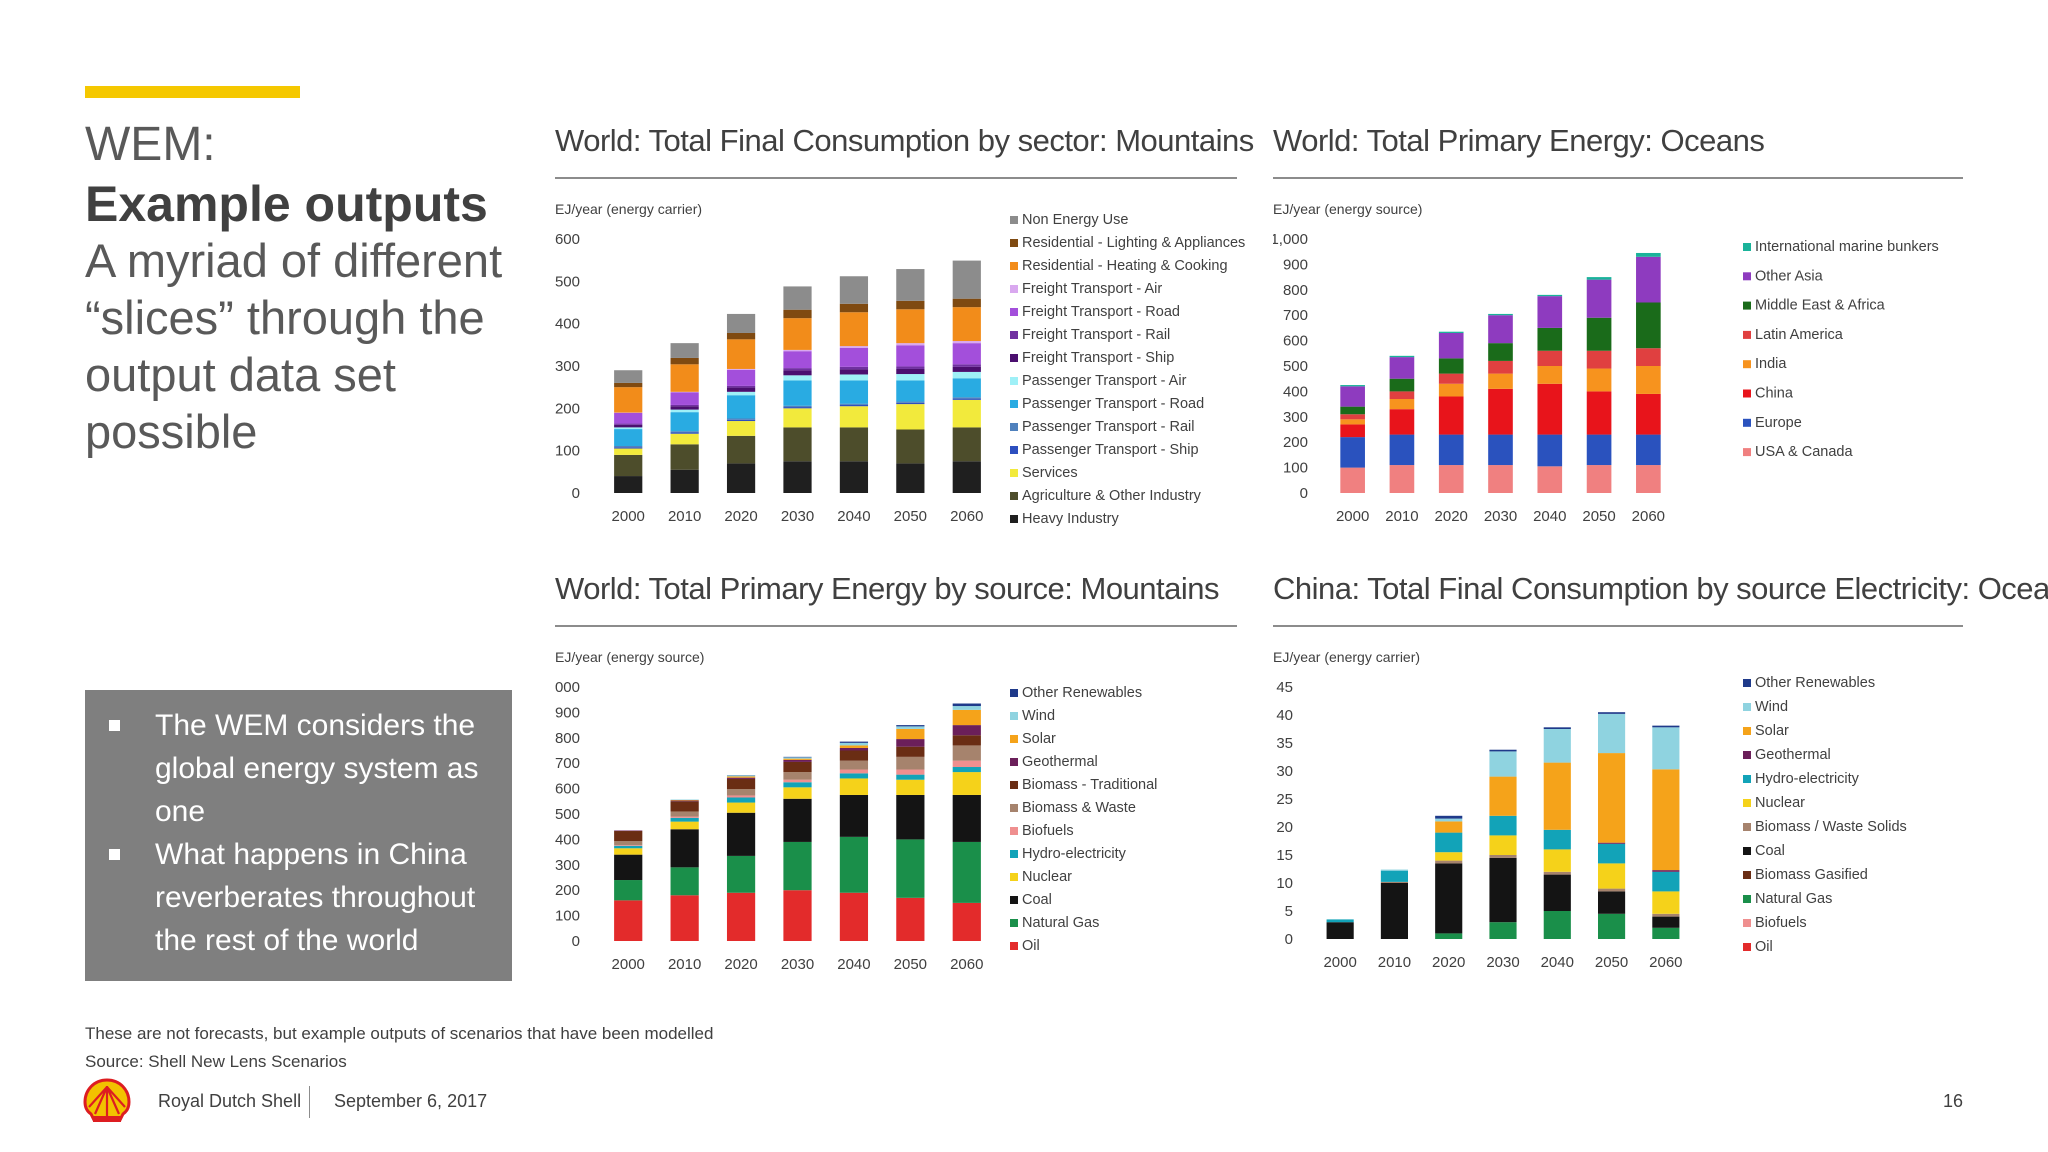  Describe the element at coordinates (1290, 239) in the screenshot. I see `y-tick-label: 1,000` at that location.